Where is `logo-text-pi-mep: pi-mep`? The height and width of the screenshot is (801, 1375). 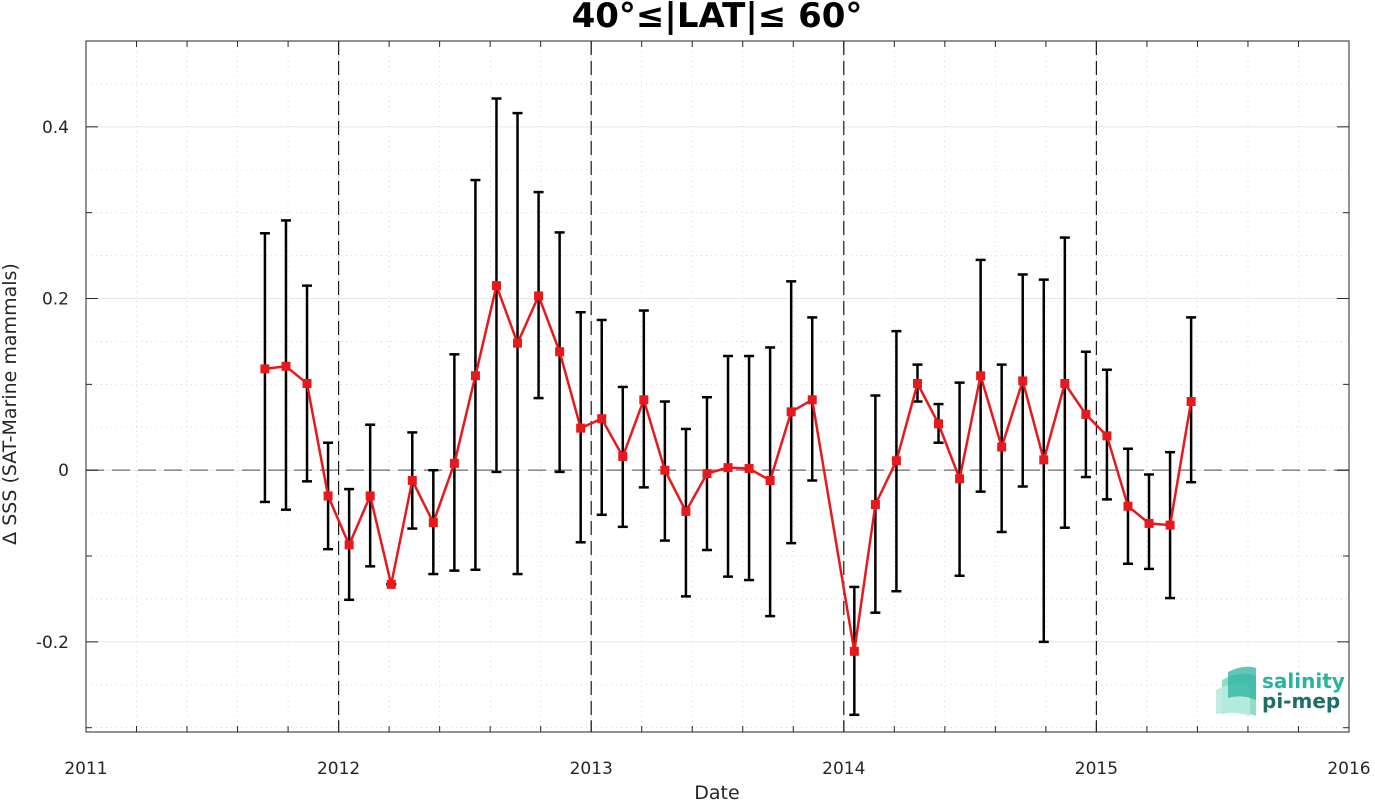
logo-text-pi-mep: pi-mep is located at coordinates (1301, 701).